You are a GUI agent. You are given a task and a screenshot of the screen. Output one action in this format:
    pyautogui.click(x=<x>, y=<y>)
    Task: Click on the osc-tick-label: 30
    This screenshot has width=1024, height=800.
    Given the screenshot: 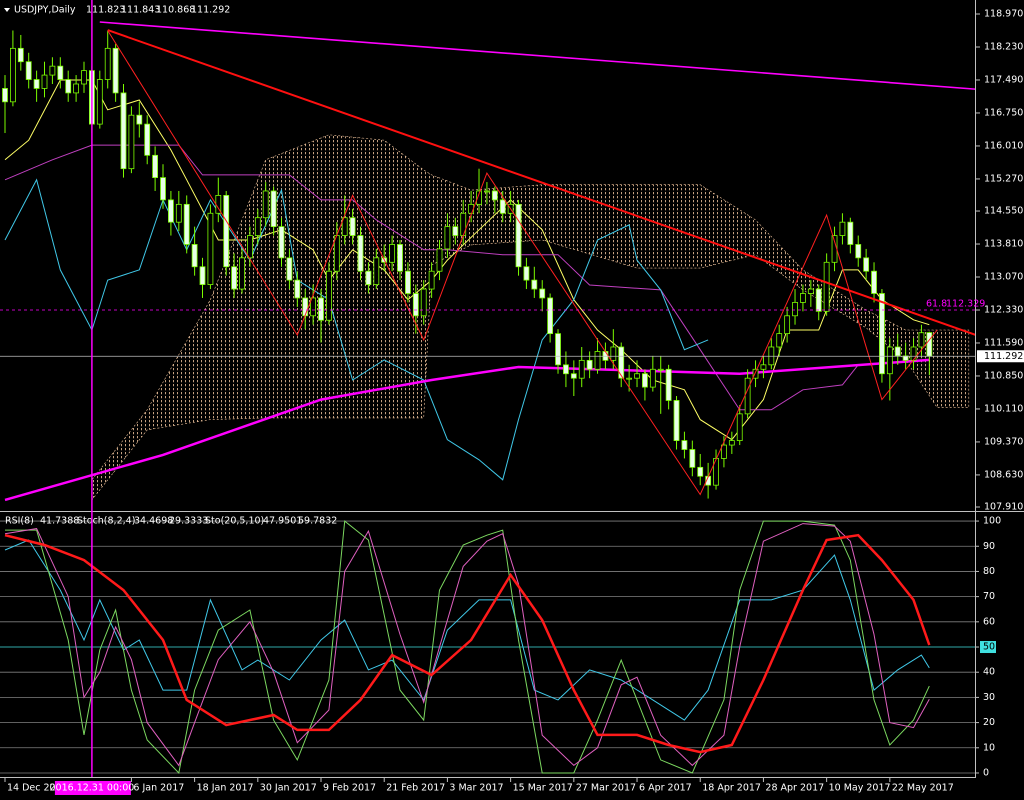 What is the action you would take?
    pyautogui.click(x=989, y=697)
    